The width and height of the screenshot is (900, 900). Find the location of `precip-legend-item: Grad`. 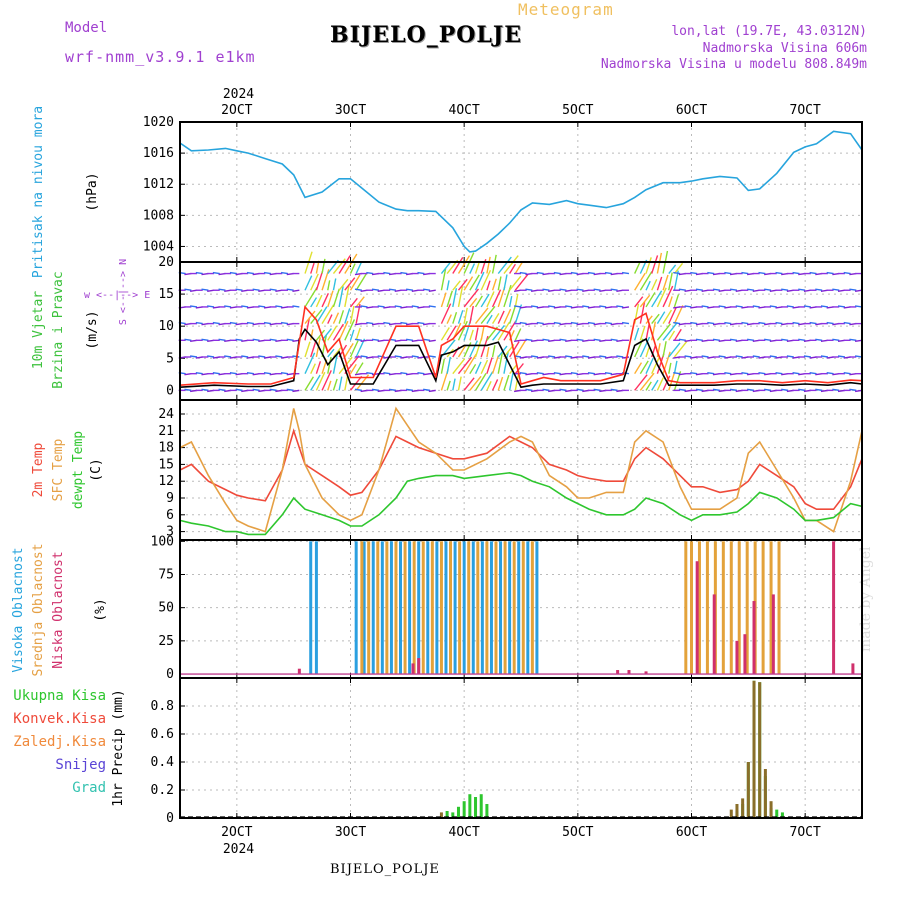

precip-legend-item: Grad is located at coordinates (89, 788).